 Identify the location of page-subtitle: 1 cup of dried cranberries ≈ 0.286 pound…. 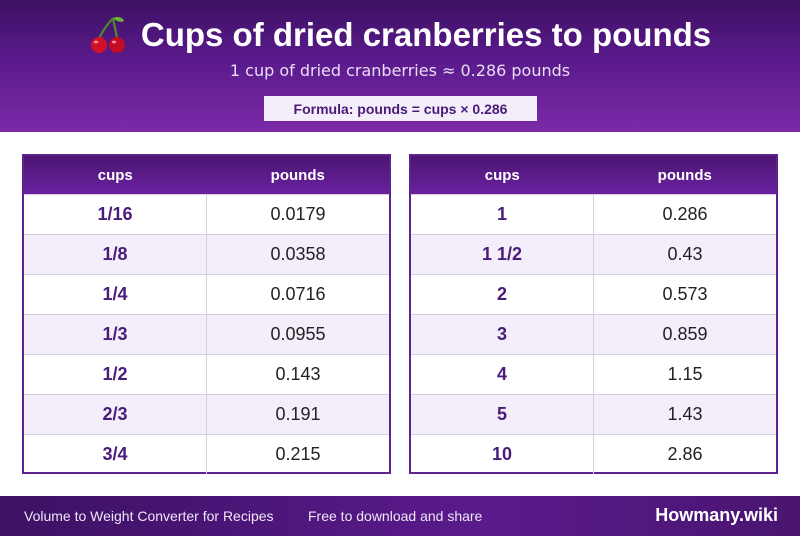
(400, 70).